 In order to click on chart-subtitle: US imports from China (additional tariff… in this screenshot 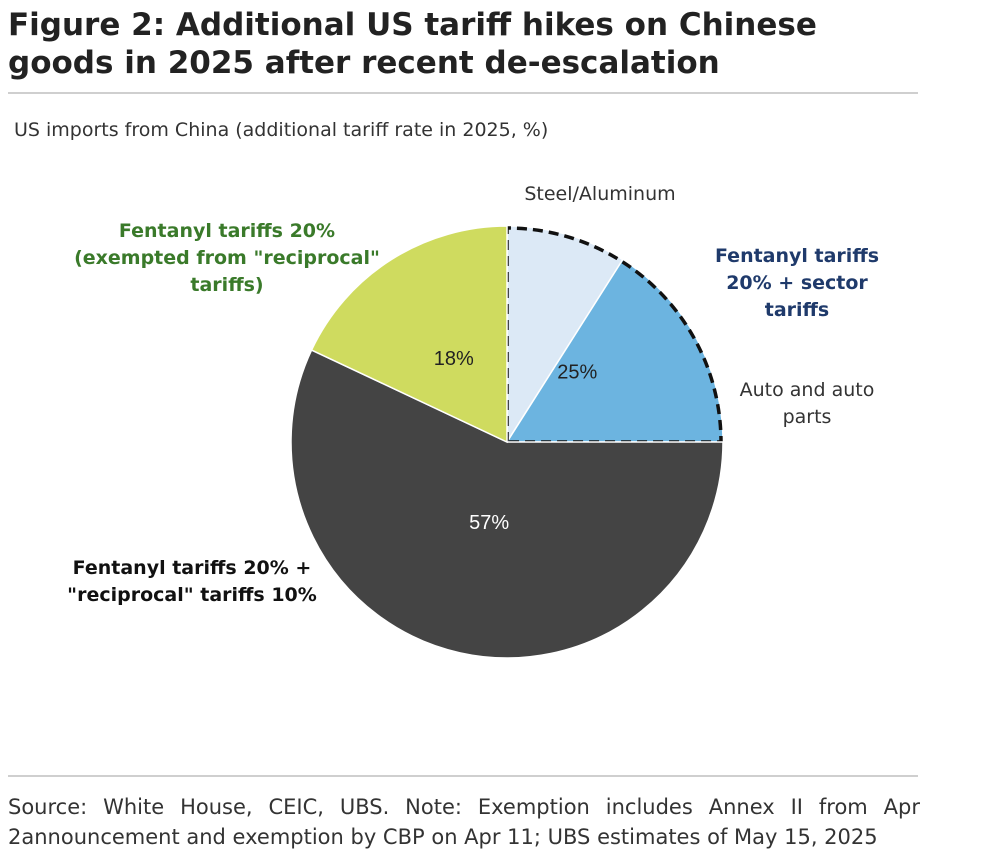, I will do `click(281, 130)`.